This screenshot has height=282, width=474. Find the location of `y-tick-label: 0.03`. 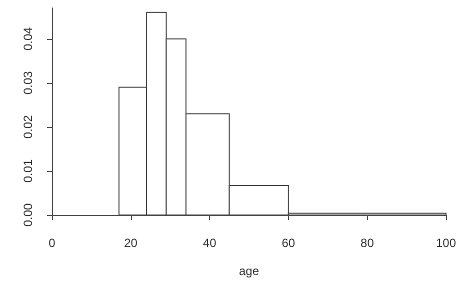

y-tick-label: 0.03 is located at coordinates (28, 82).